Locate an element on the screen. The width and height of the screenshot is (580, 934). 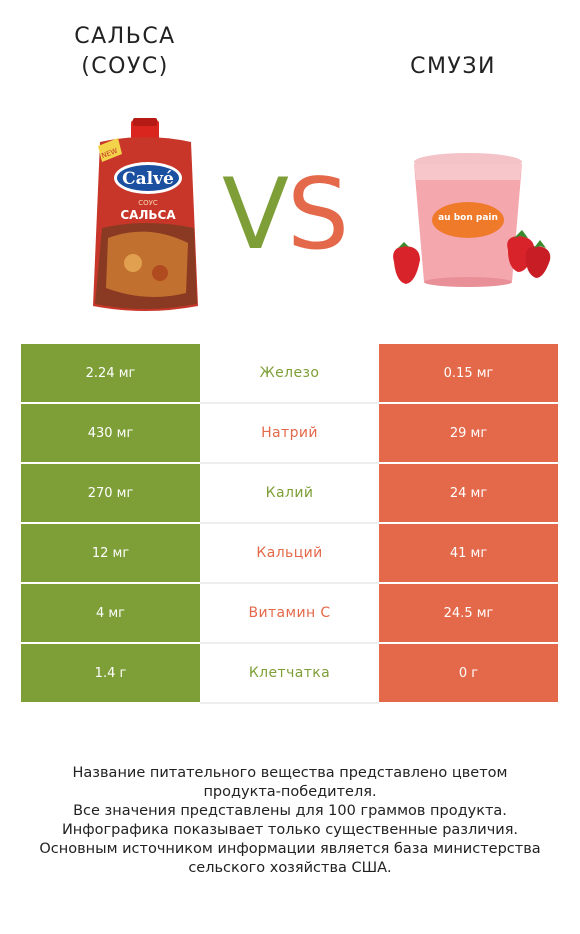
table-row: 270 мг Калий 24 мг is located at coordinates (289, 494).